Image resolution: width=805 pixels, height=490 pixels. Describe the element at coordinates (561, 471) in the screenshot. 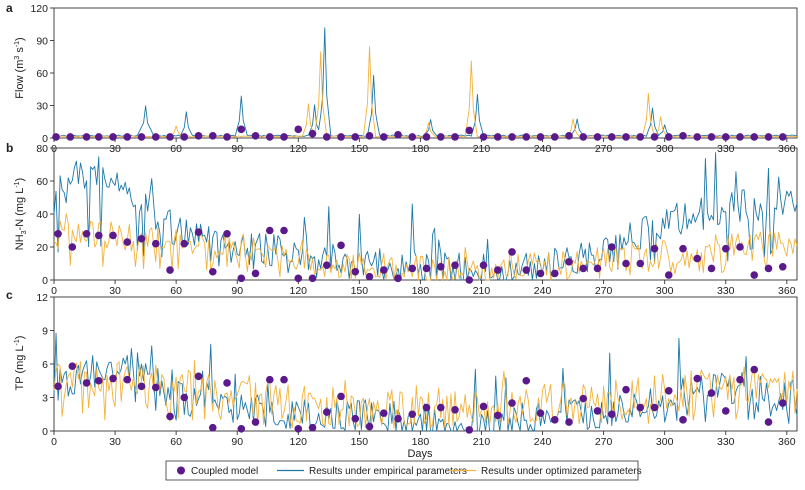

I see `legend-optimized-label: Results under optimized parameters` at that location.